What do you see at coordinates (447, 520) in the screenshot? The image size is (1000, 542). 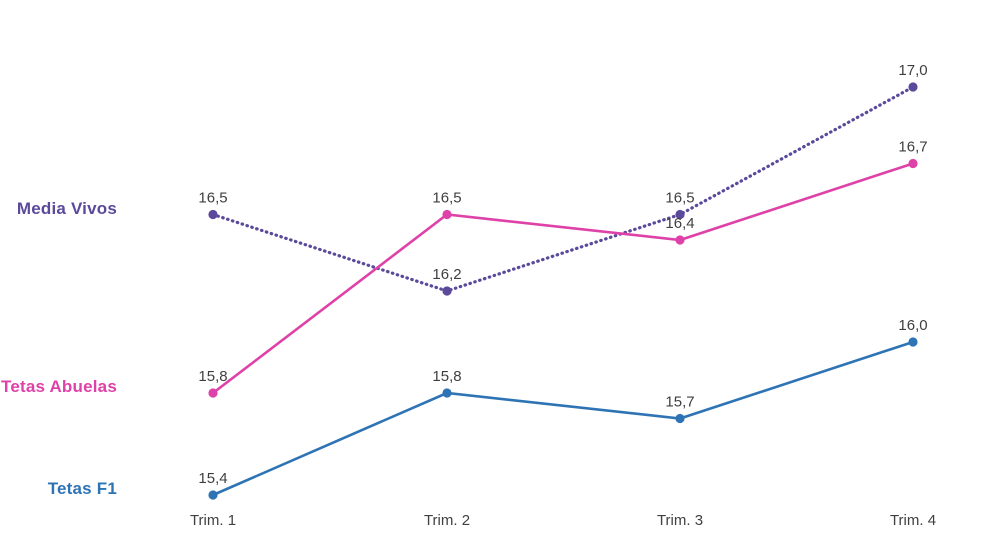 I see `x-axis-label-trim-2: Trim. 2` at bounding box center [447, 520].